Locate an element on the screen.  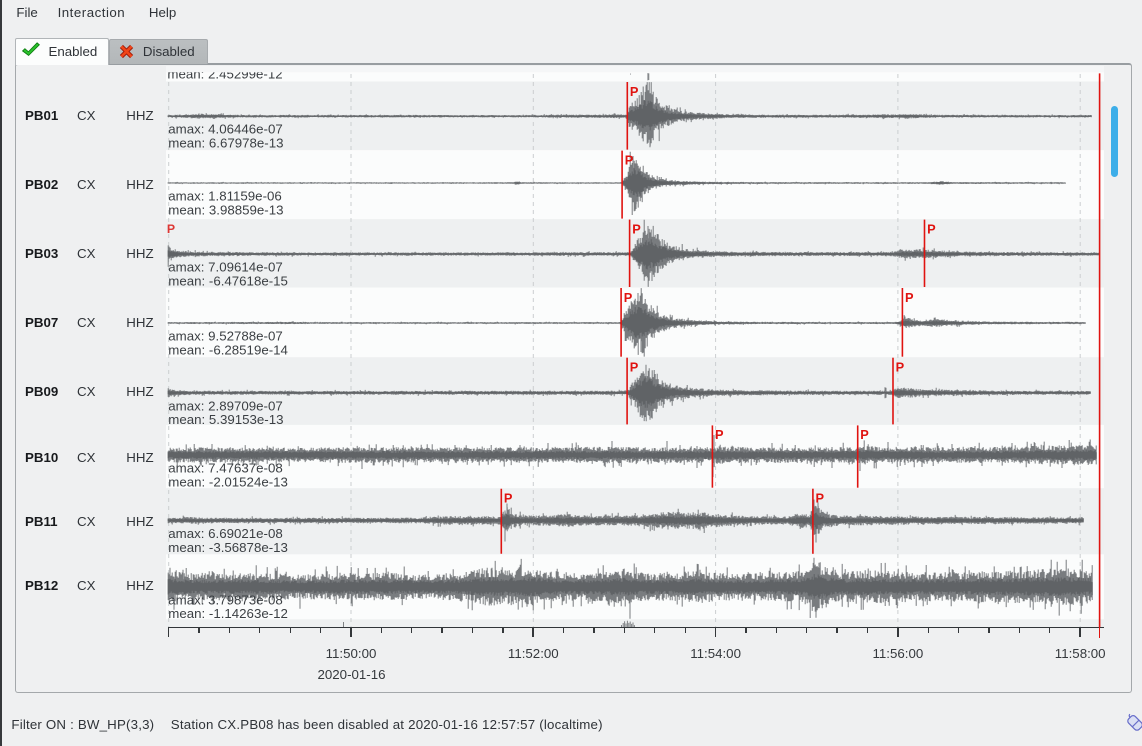
svg-text: mean: -1.14263e-12 is located at coordinates (228, 613).